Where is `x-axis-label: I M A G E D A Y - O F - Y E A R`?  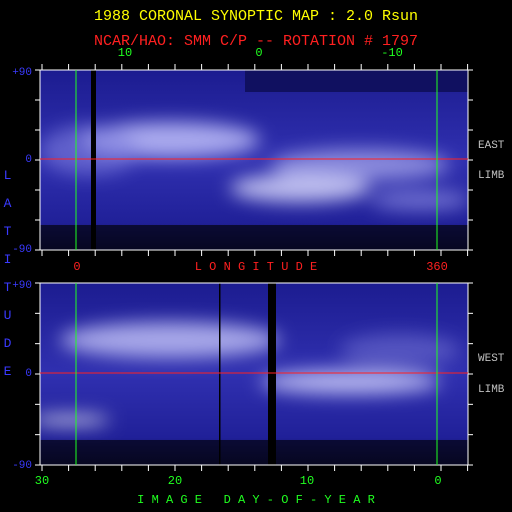
x-axis-label: I M A G E D A Y - O F - Y E A R is located at coordinates (256, 500).